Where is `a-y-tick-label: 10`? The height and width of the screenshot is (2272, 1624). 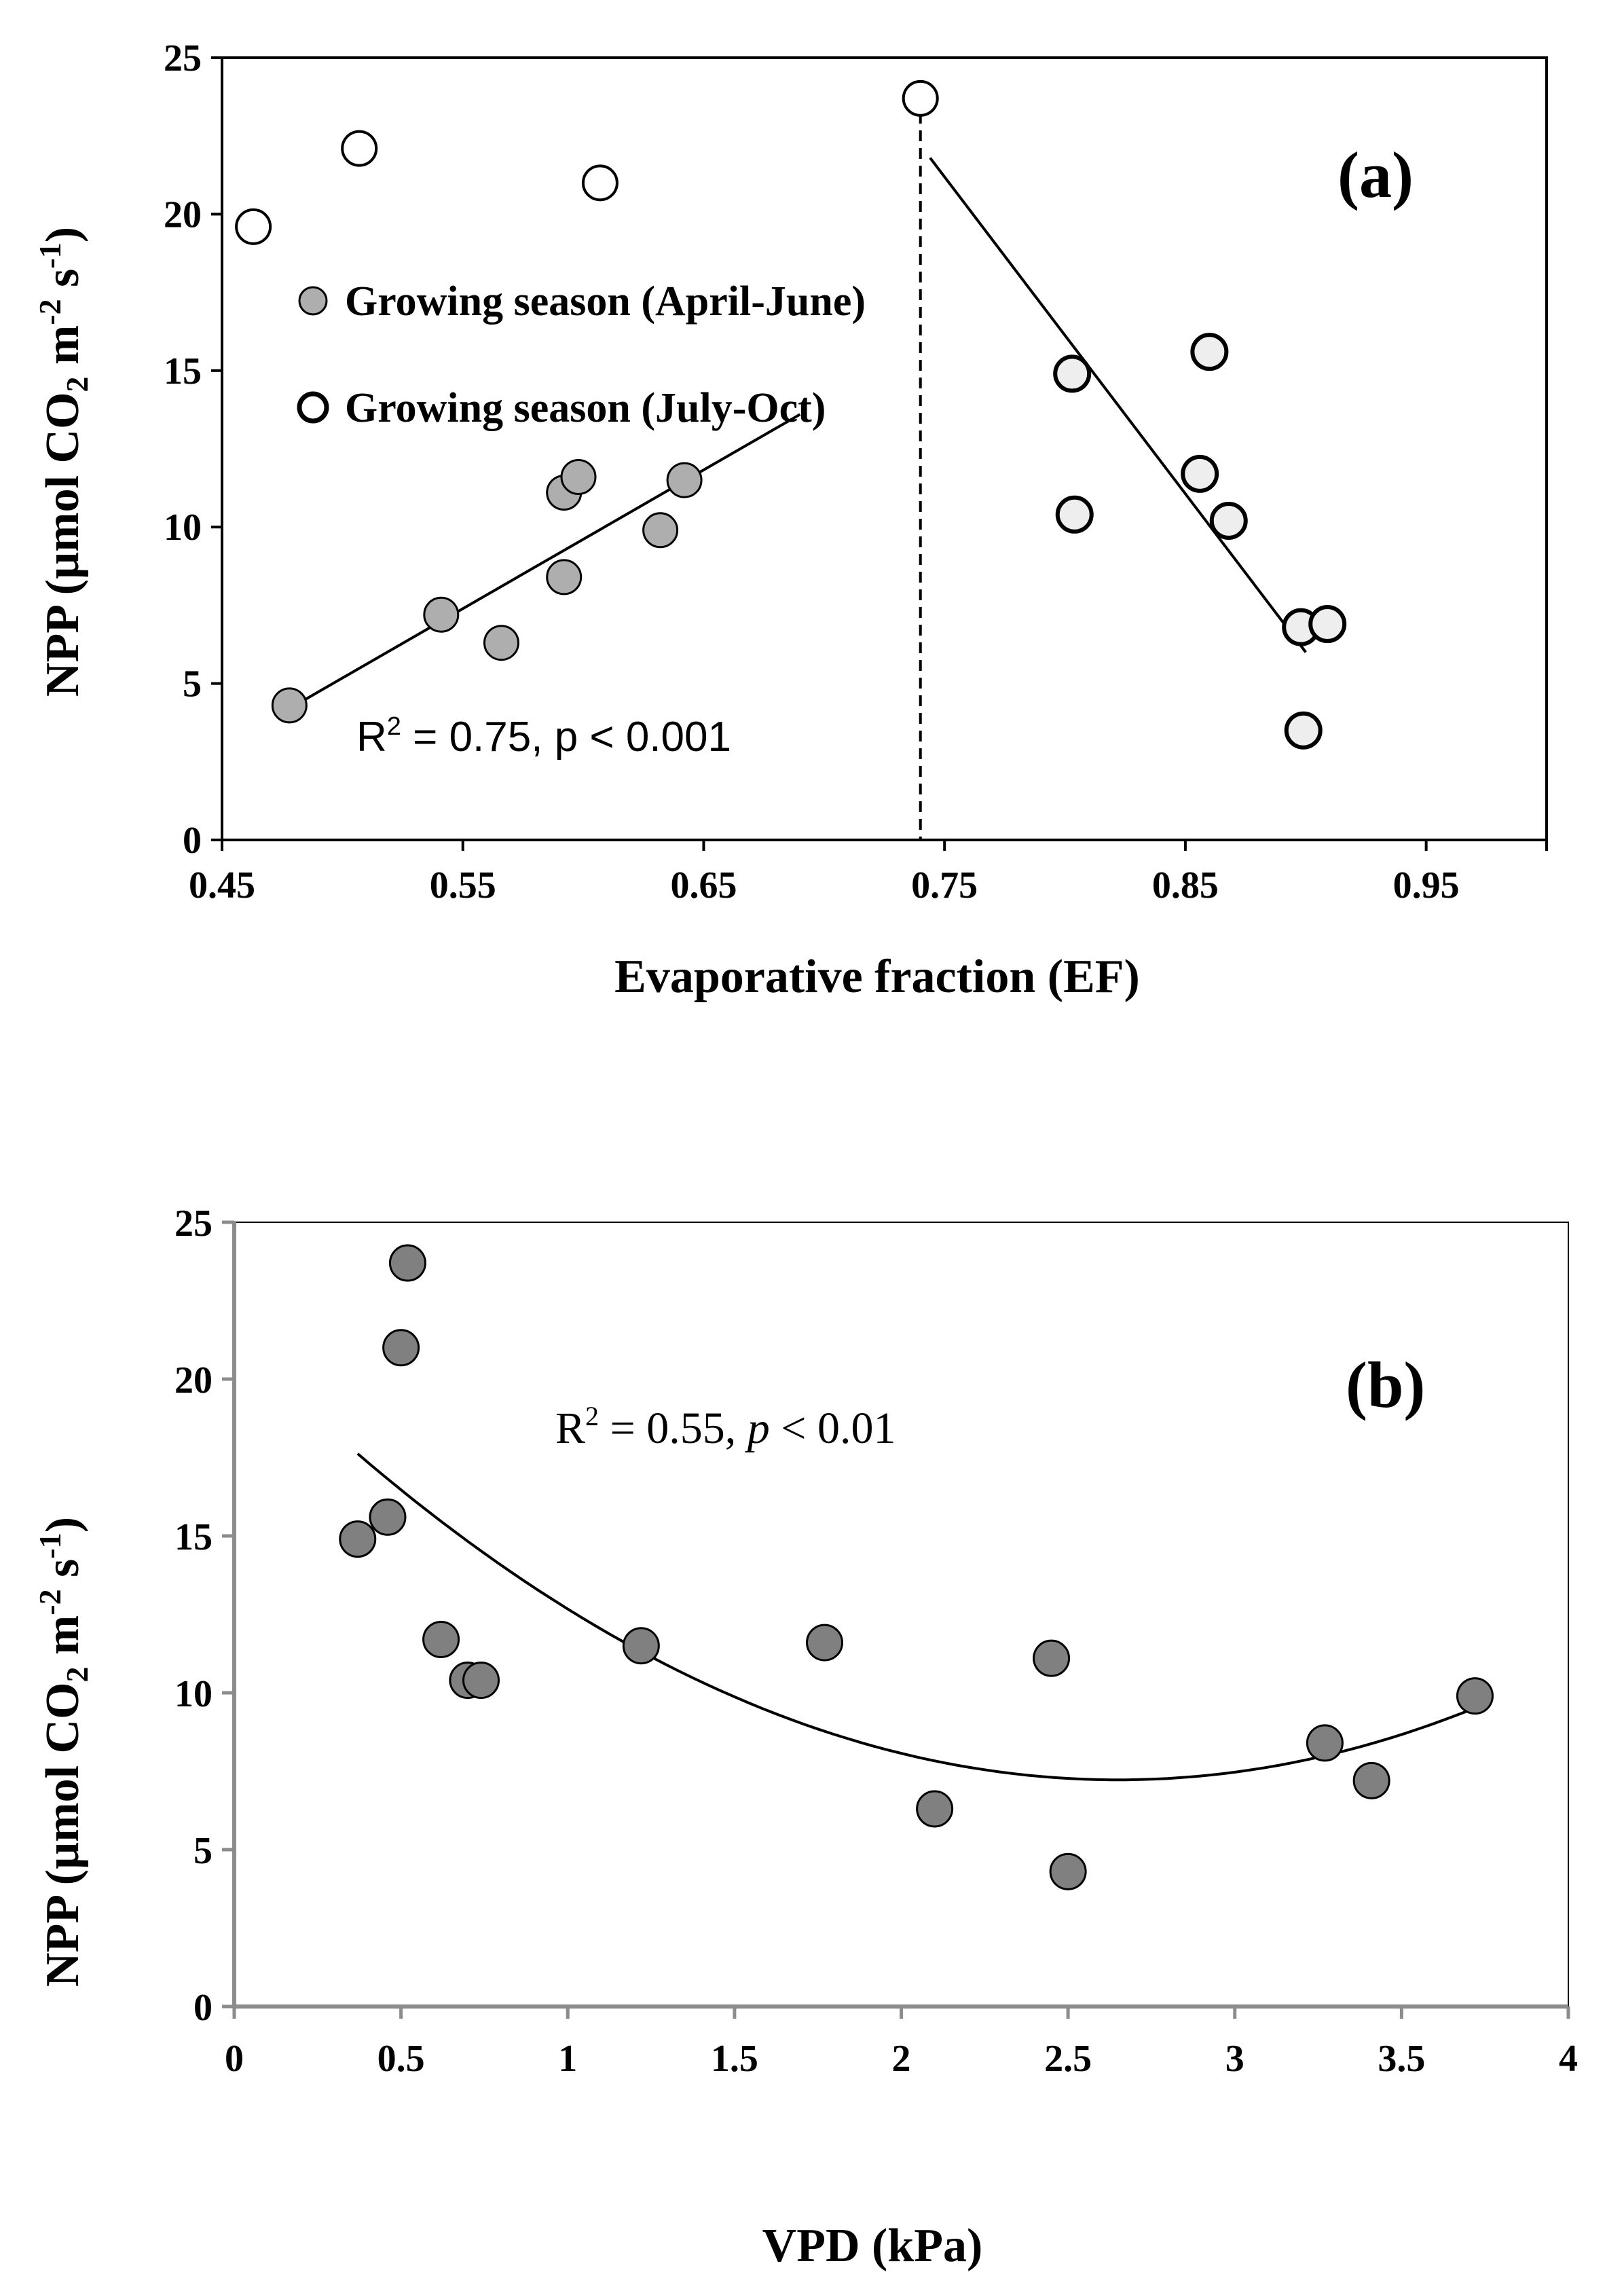
a-y-tick-label: 10 is located at coordinates (183, 528).